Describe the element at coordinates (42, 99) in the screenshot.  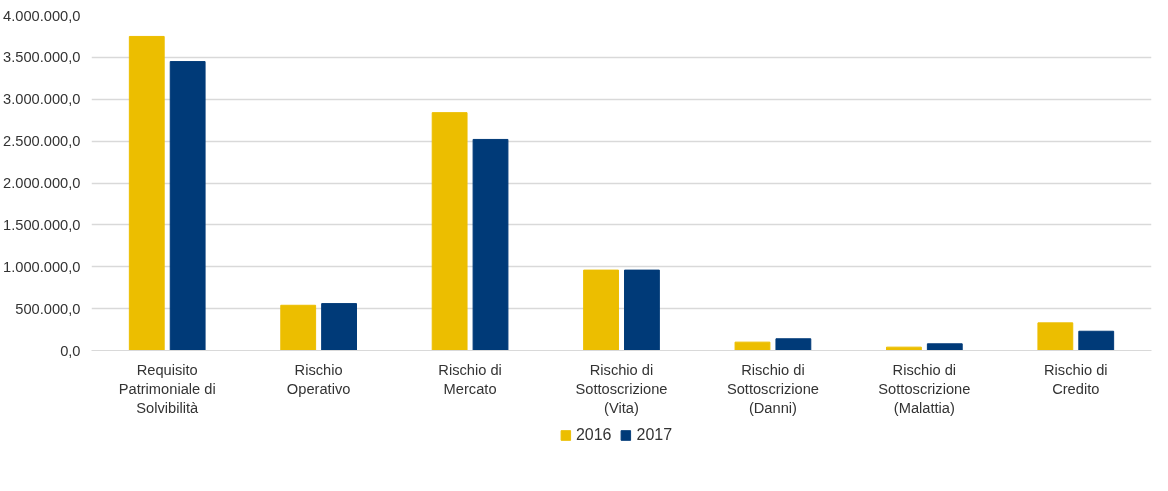
I see `y-tick-label: 3.000.000,0` at that location.